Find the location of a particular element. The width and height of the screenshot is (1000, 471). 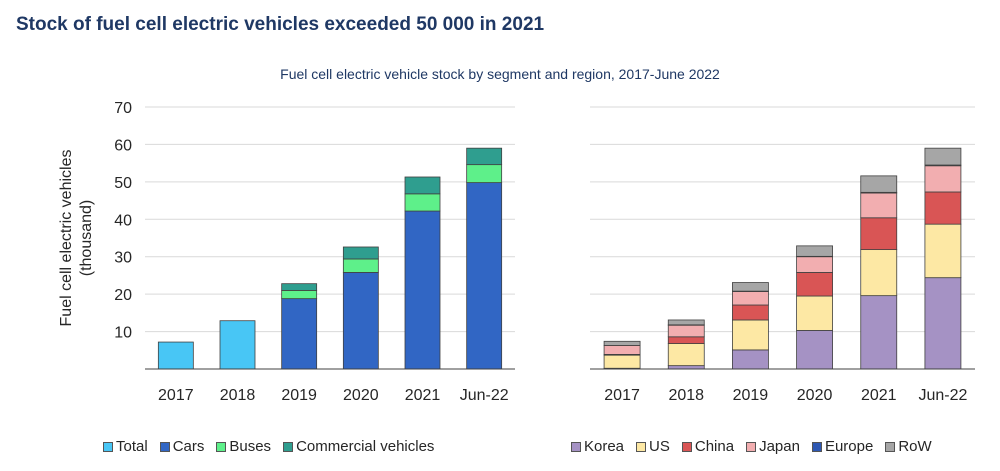

legend-label: US is located at coordinates (659, 446).